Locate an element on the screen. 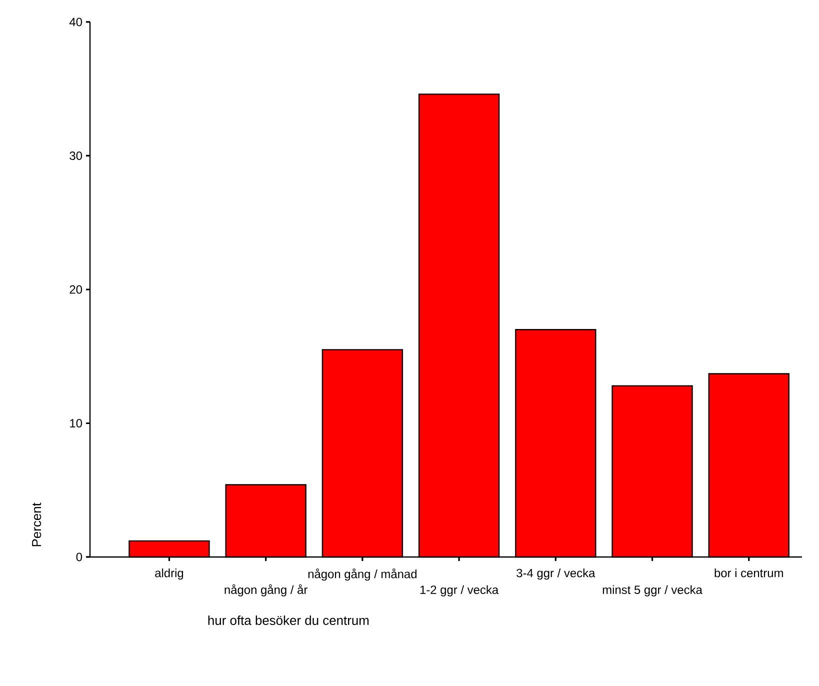 Image resolution: width=819 pixels, height=686 pixels. y-tick-label: 20 is located at coordinates (76, 289).